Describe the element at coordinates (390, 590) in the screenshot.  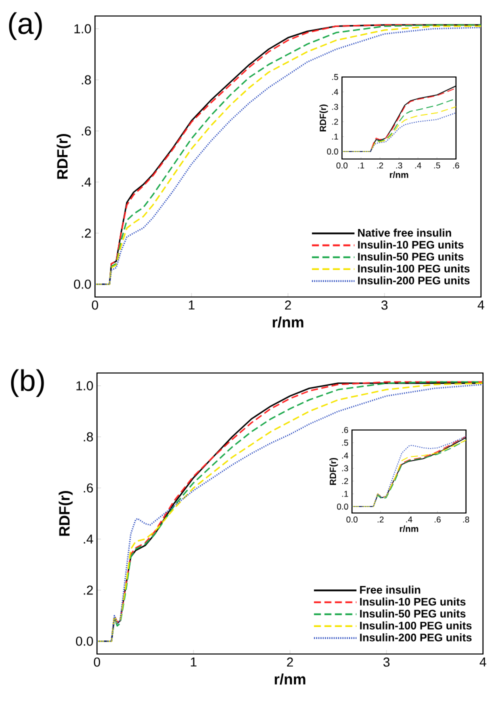
I see `legend-label: Free insulin` at that location.